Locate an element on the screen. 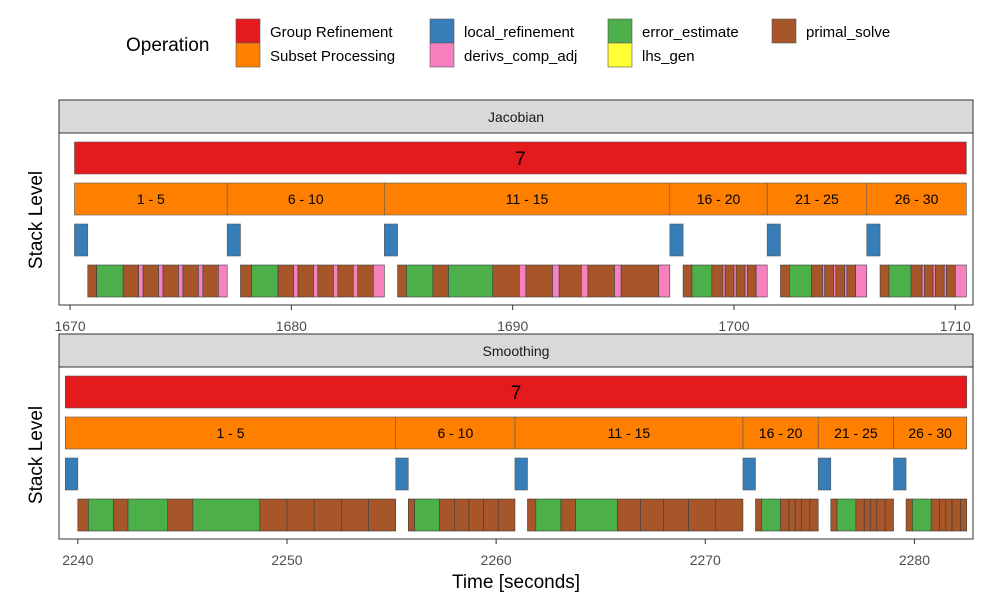 This screenshot has width=1000, height=605. legend-label: error_estimate is located at coordinates (690, 32).